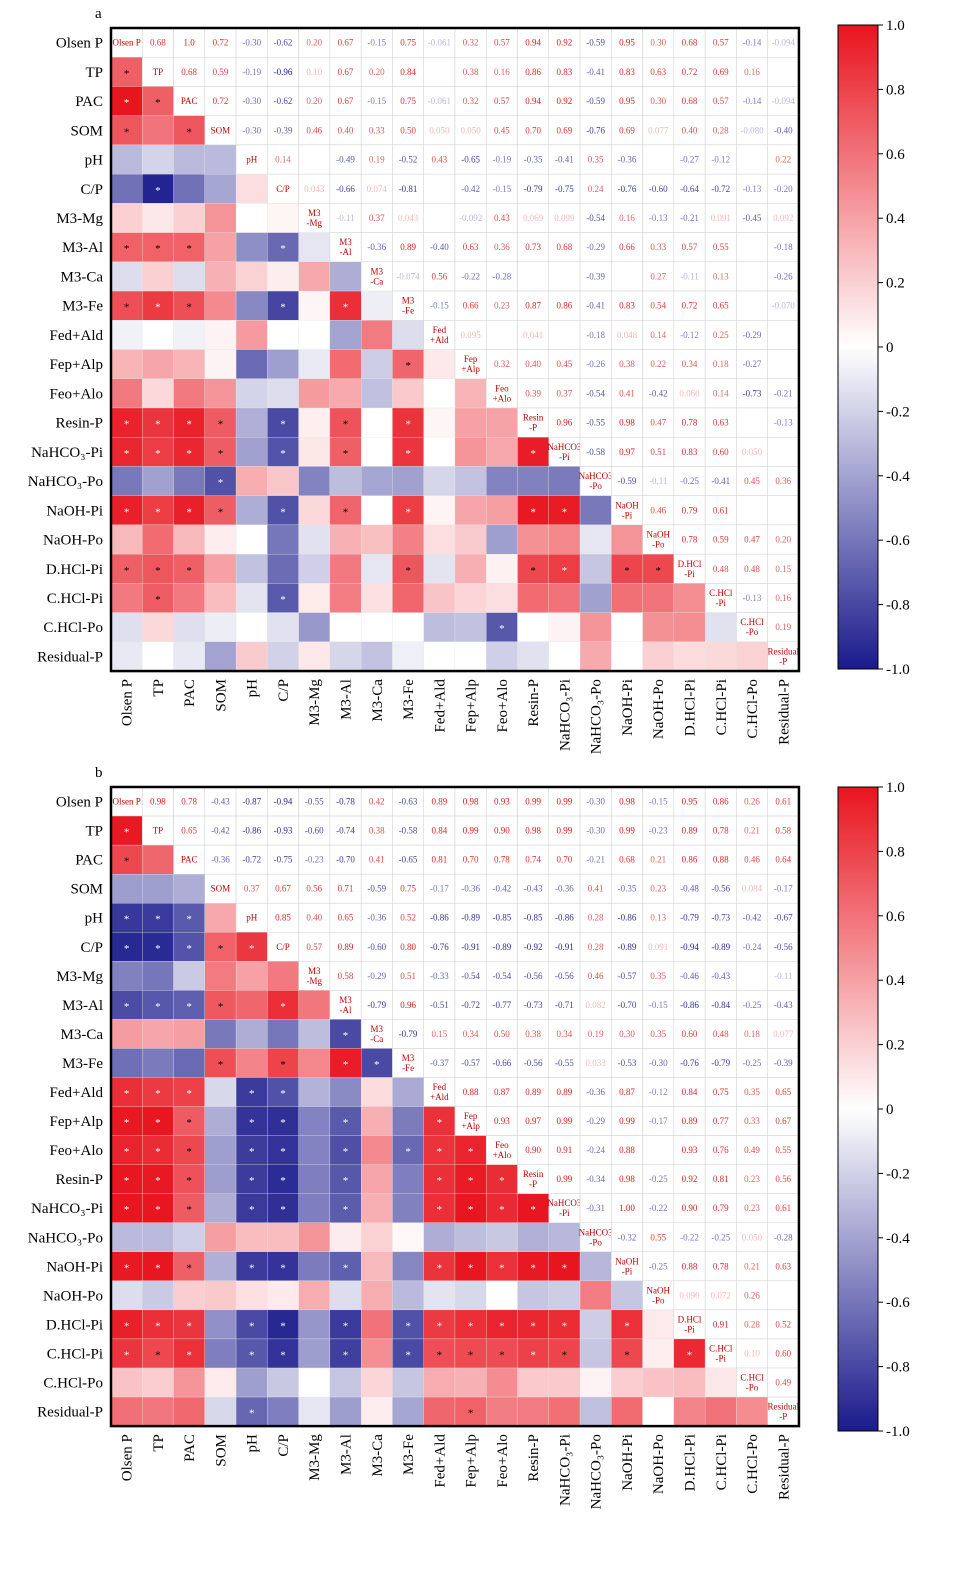  I want to click on row-label: D.HCl-Pi, so click(74, 570).